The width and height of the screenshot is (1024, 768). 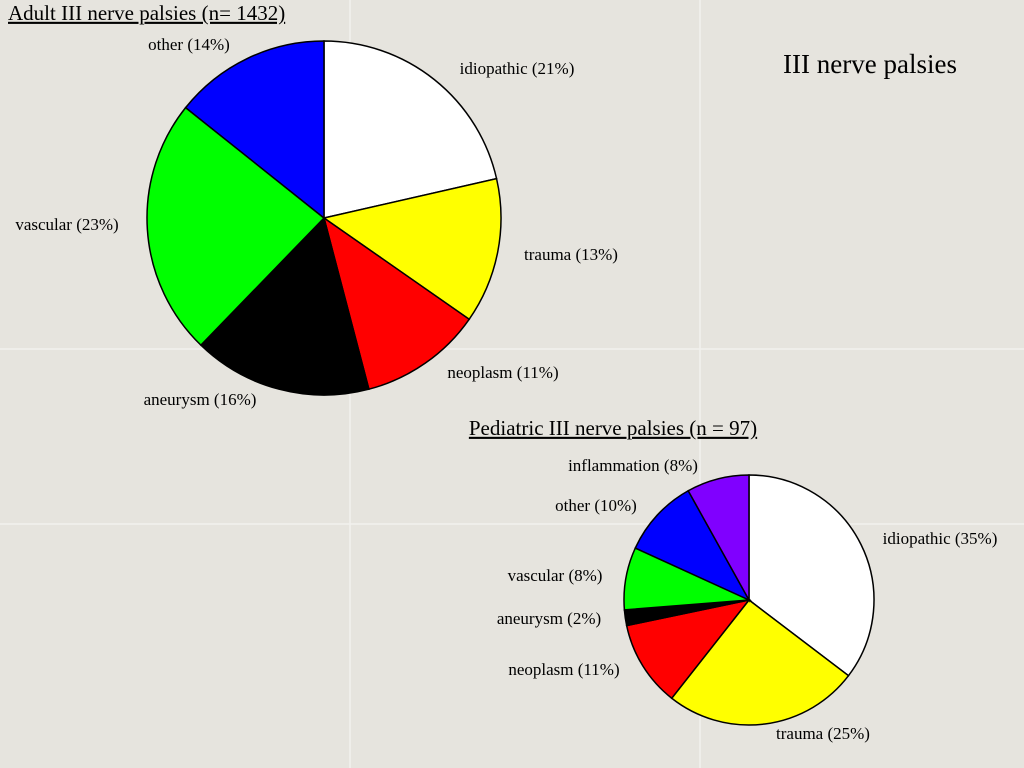 What do you see at coordinates (940, 538) in the screenshot?
I see `slice-label: idiopathic (35%)` at bounding box center [940, 538].